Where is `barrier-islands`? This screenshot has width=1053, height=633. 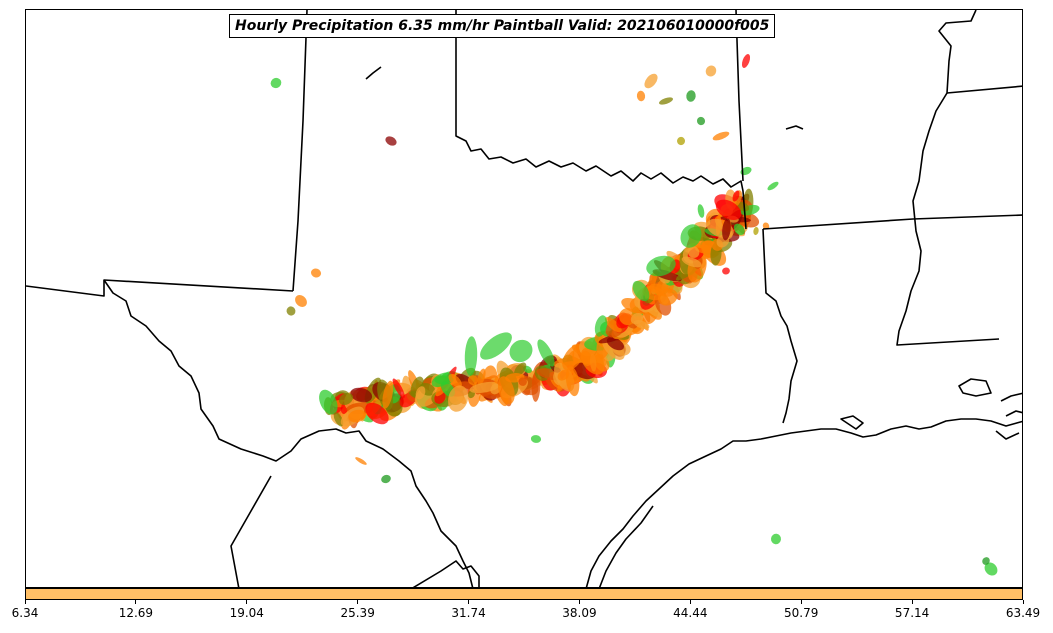 barrier-islands is located at coordinates (626, 546).